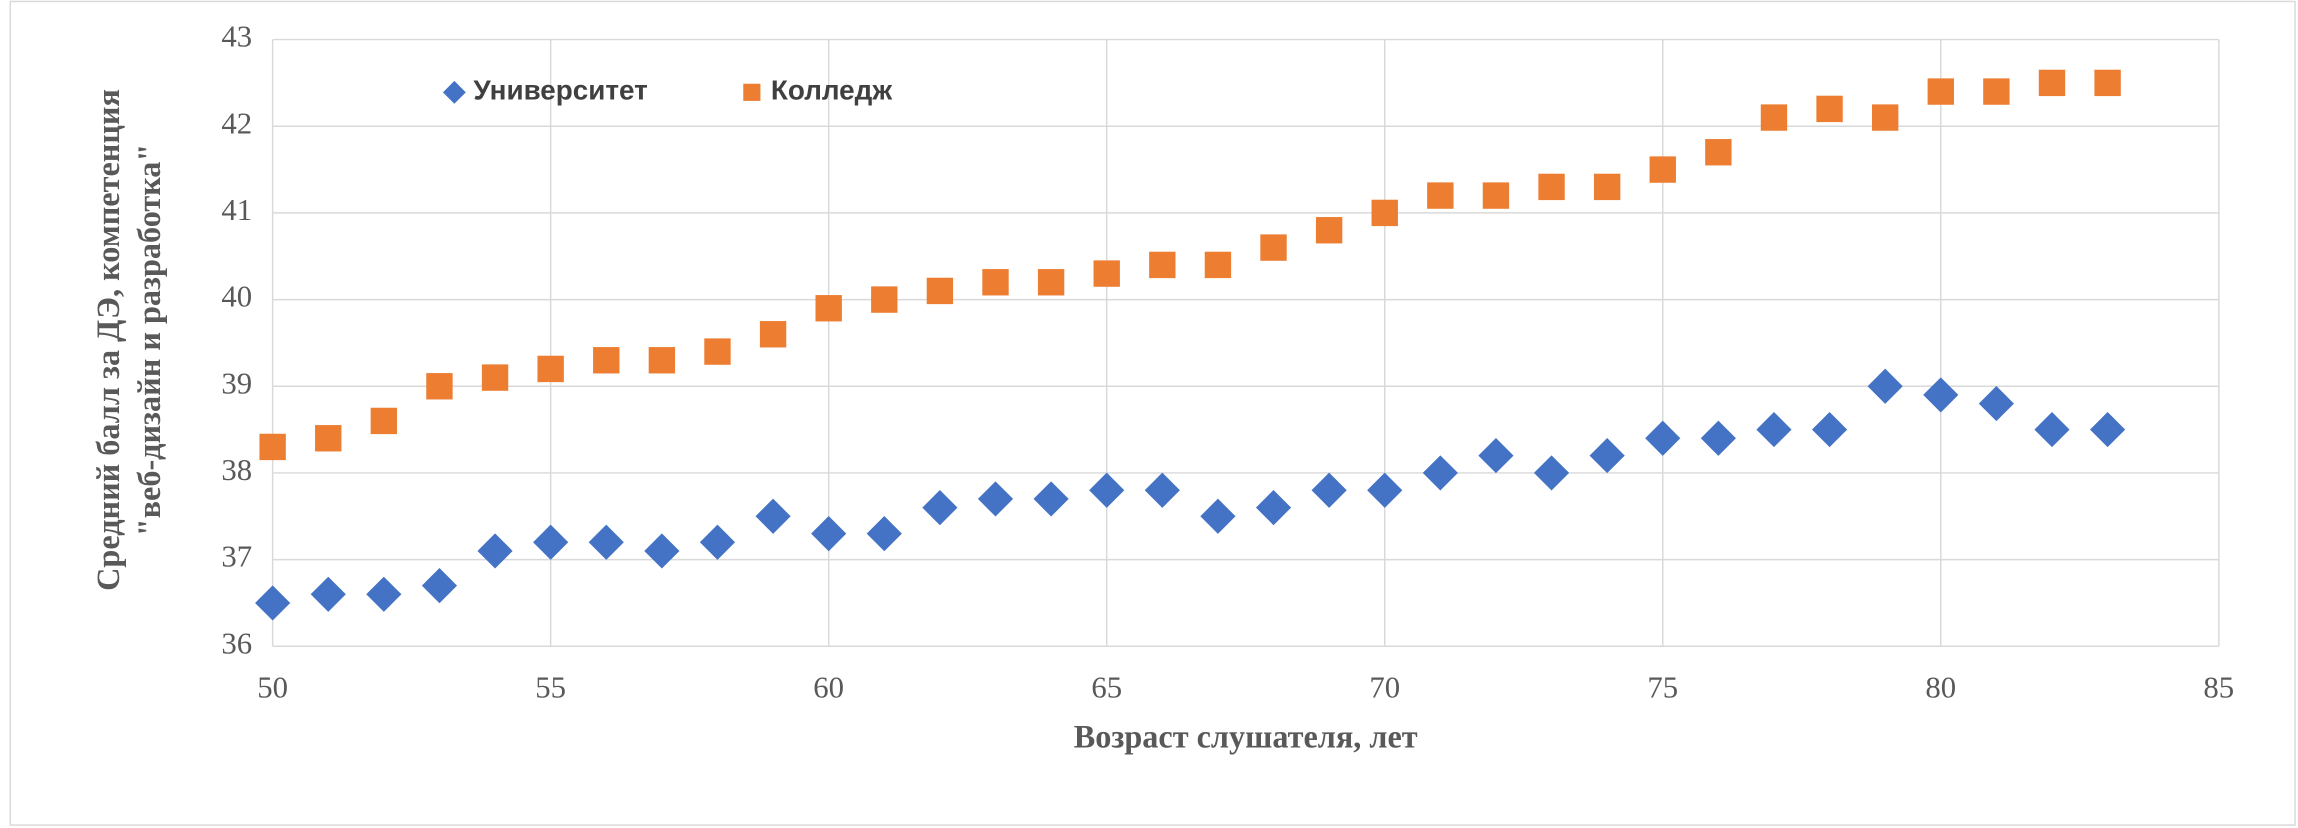 Image resolution: width=2298 pixels, height=828 pixels. What do you see at coordinates (1662, 687) in the screenshot?
I see `x-tick-label: 75` at bounding box center [1662, 687].